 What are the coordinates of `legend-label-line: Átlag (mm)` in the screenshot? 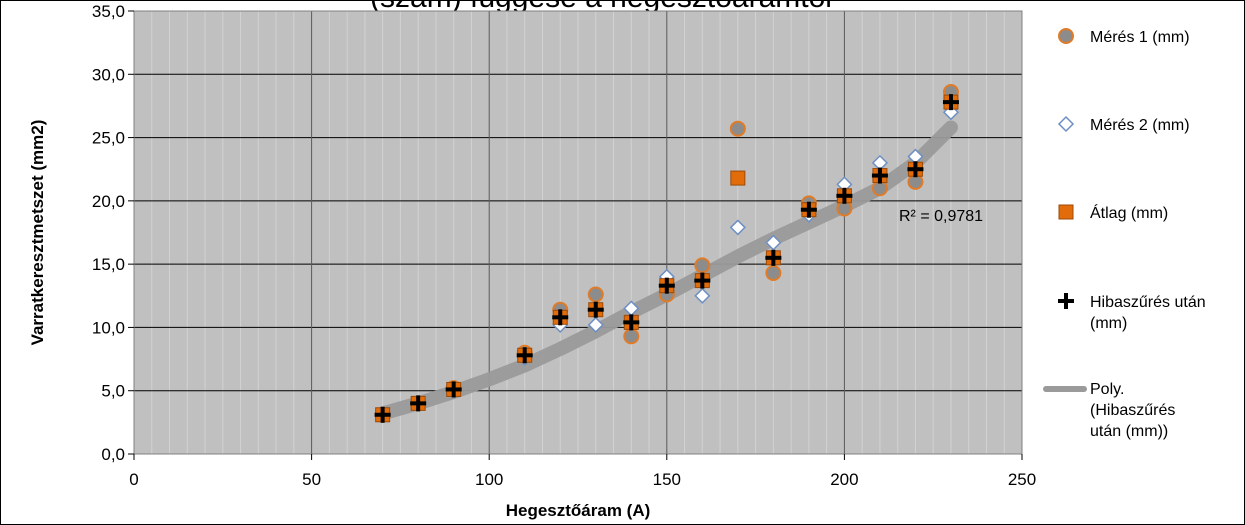 It's located at (1129, 212).